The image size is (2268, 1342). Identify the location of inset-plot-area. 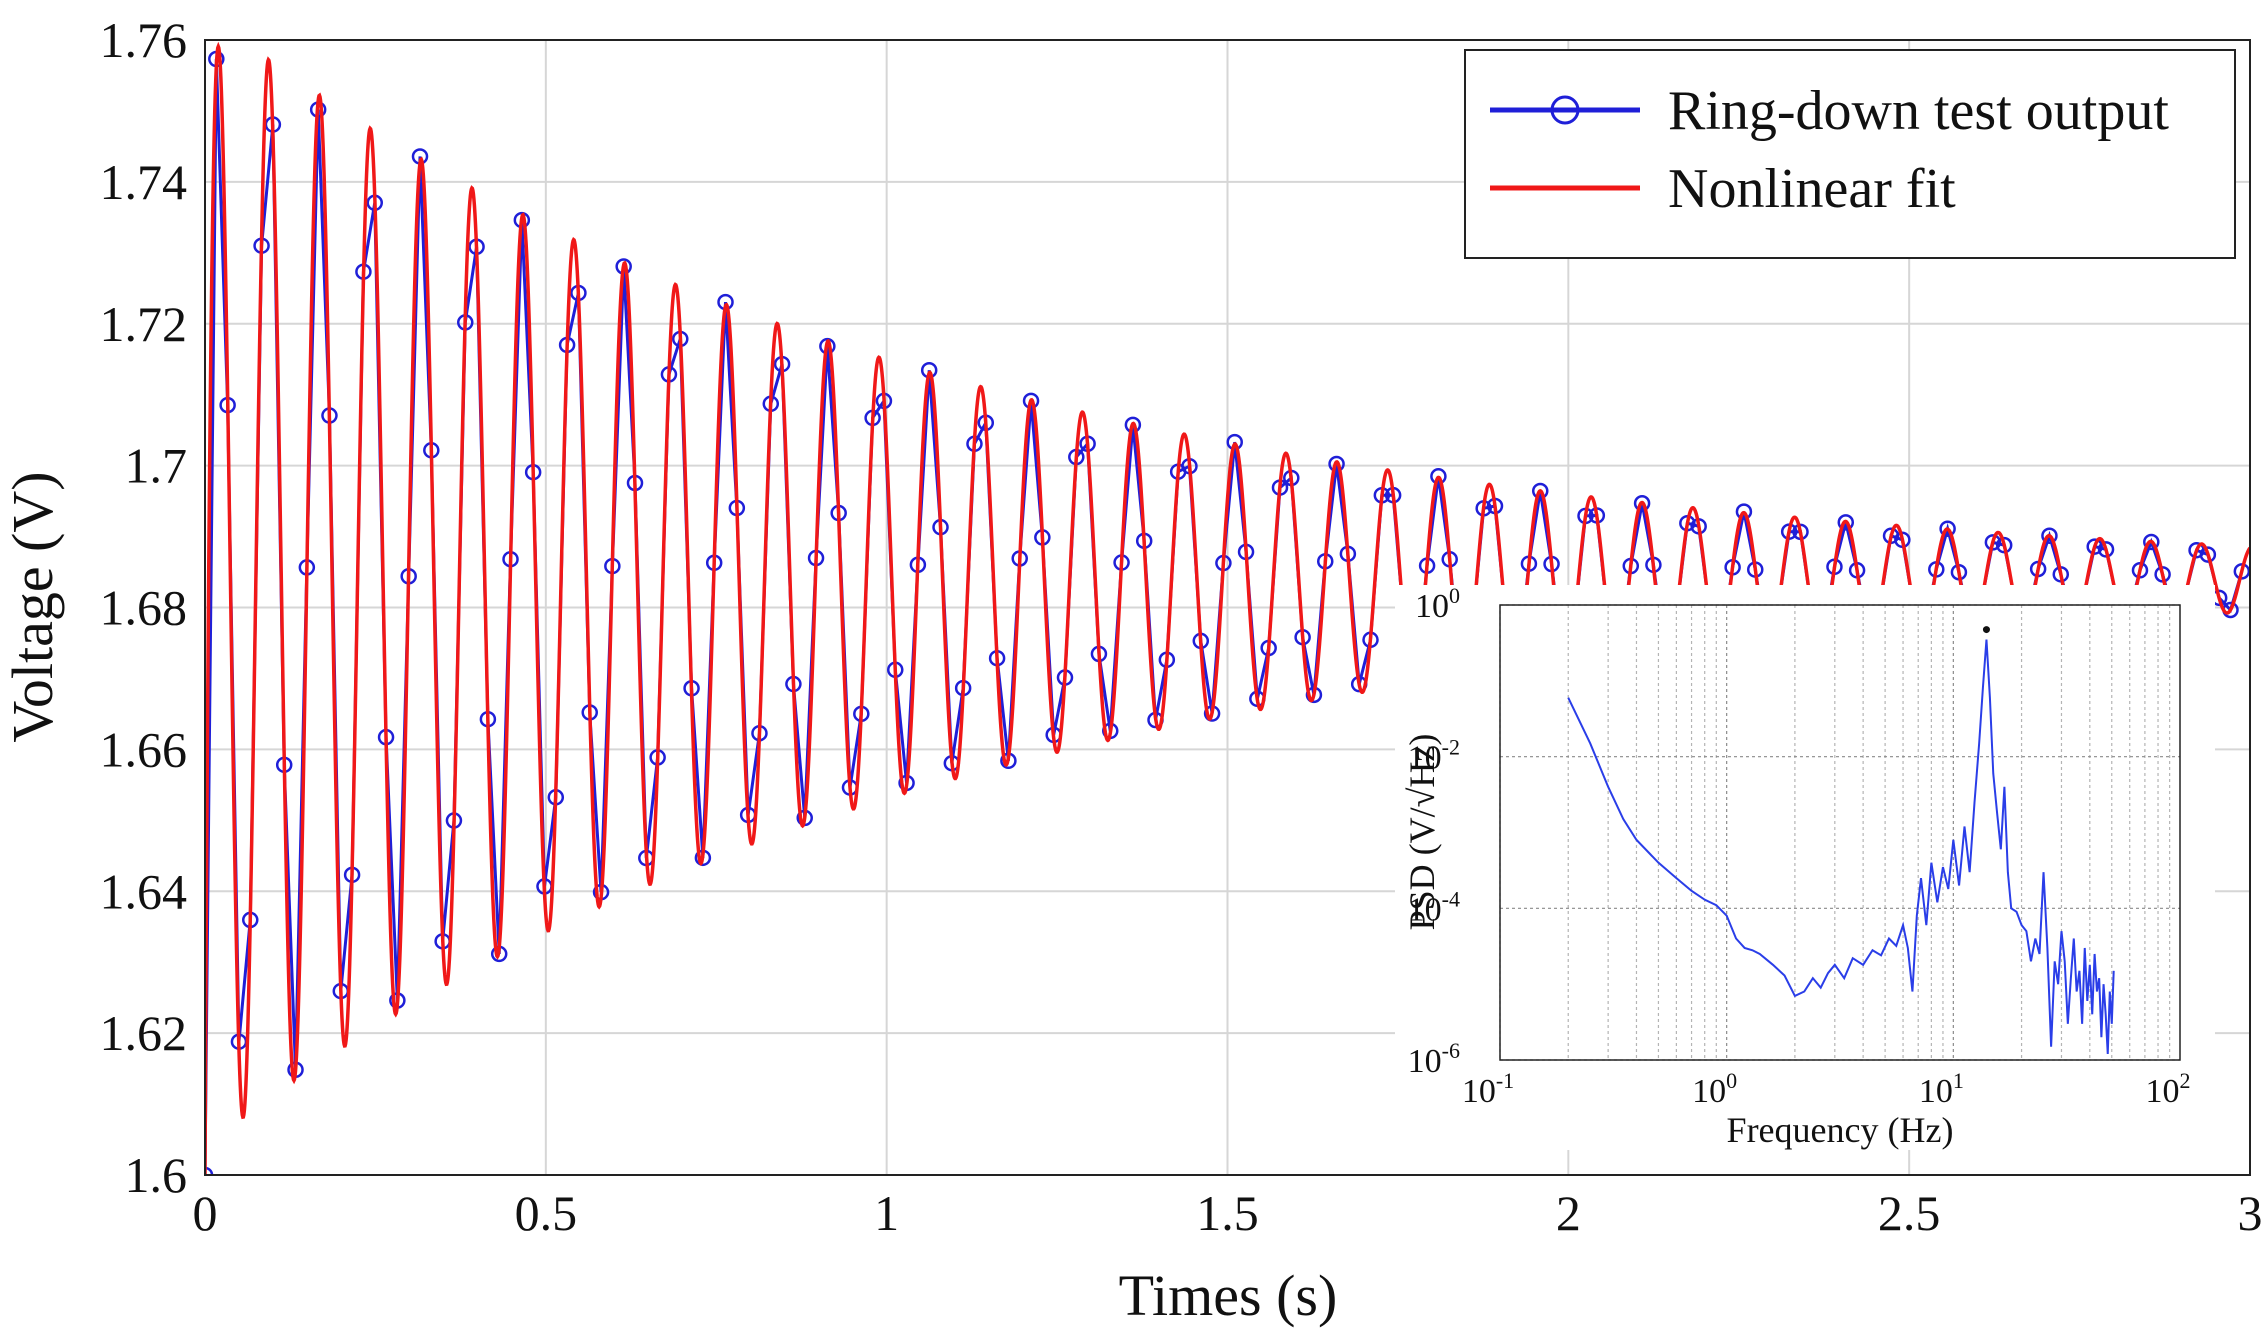
(1840, 832).